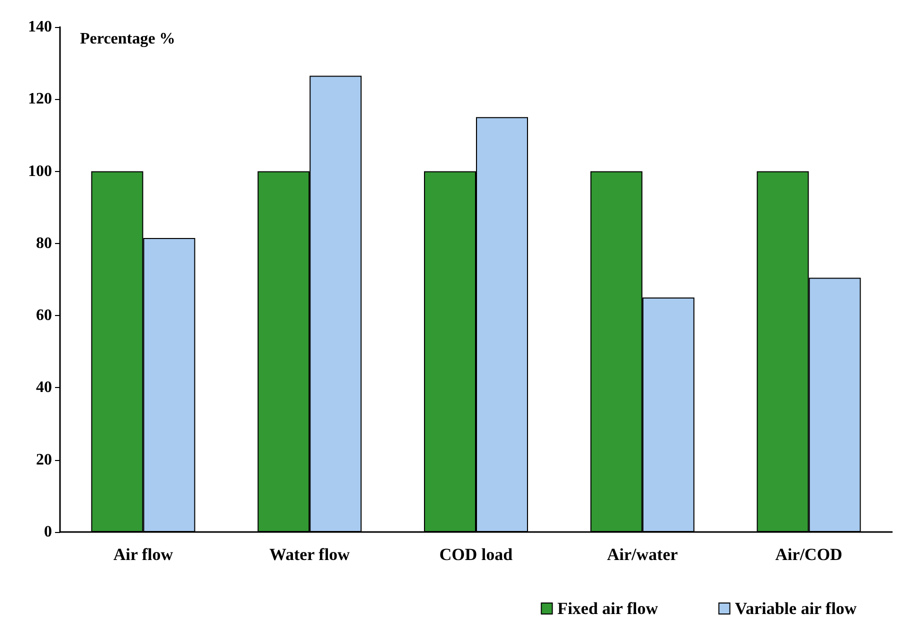 This screenshot has height=630, width=922. What do you see at coordinates (44, 387) in the screenshot?
I see `y-tick-label: 40` at bounding box center [44, 387].